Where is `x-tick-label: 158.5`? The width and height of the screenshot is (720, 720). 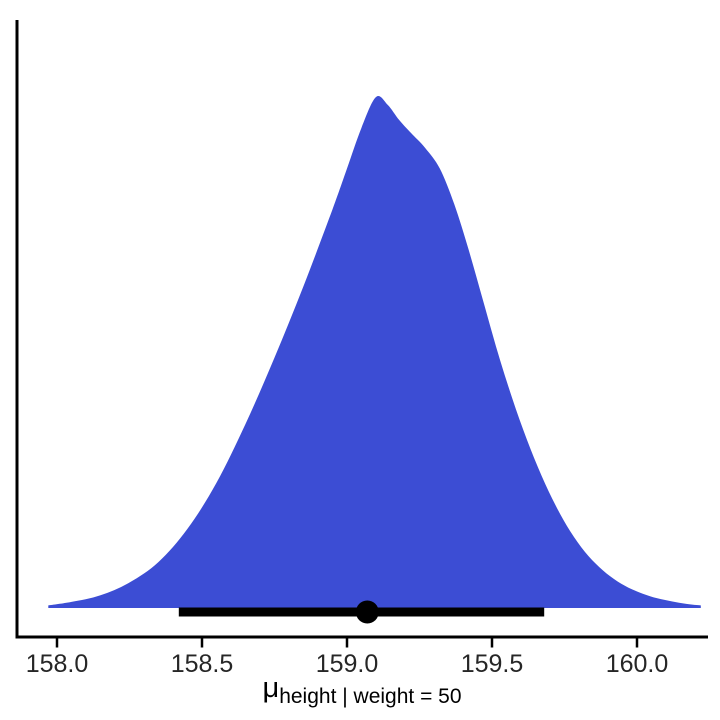
x-tick-label: 158.5 is located at coordinates (202, 664).